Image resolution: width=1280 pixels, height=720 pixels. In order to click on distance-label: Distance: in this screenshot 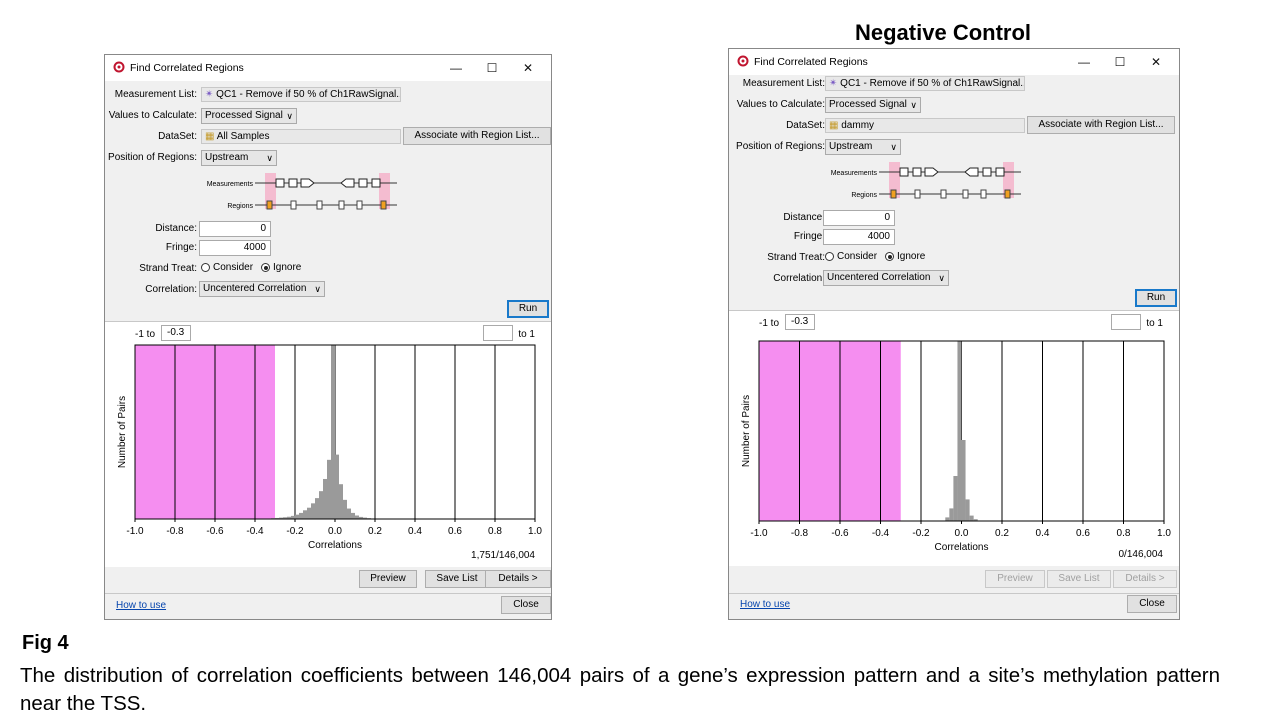, I will do `click(804, 217)`.